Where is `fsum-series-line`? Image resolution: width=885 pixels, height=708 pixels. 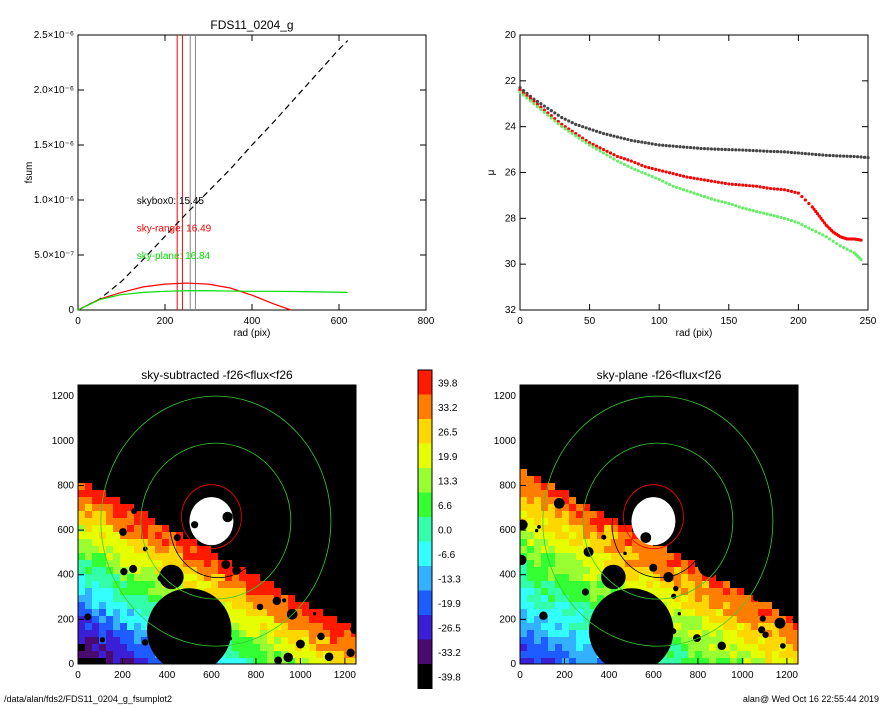 fsum-series-line is located at coordinates (212, 300).